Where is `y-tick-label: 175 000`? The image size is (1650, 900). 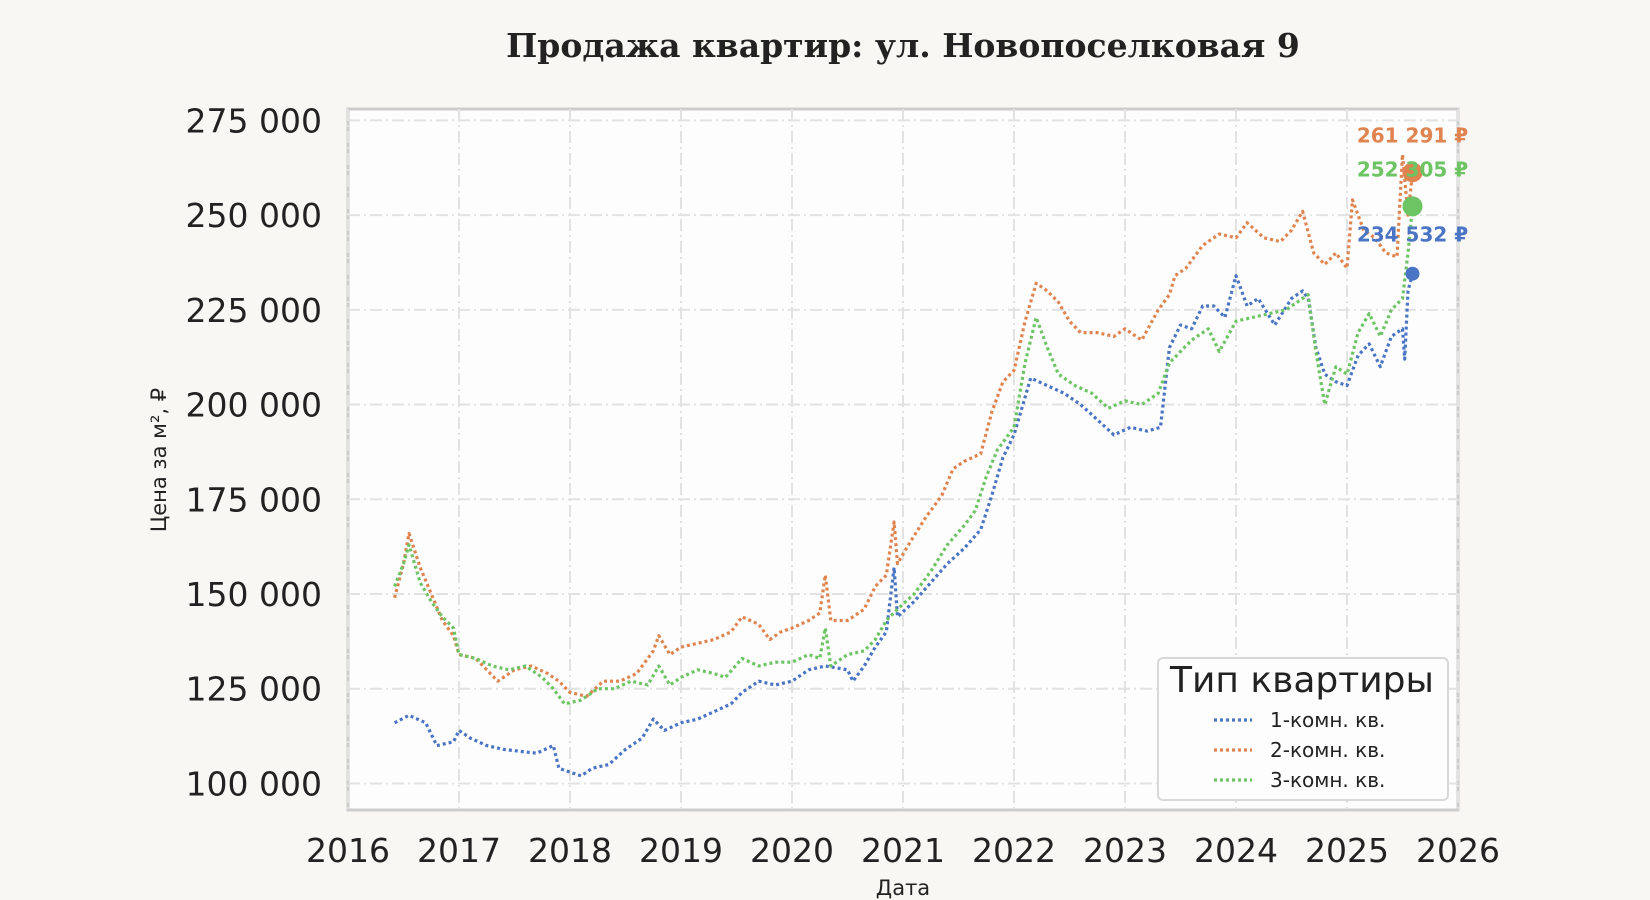
y-tick-label: 175 000 is located at coordinates (254, 499).